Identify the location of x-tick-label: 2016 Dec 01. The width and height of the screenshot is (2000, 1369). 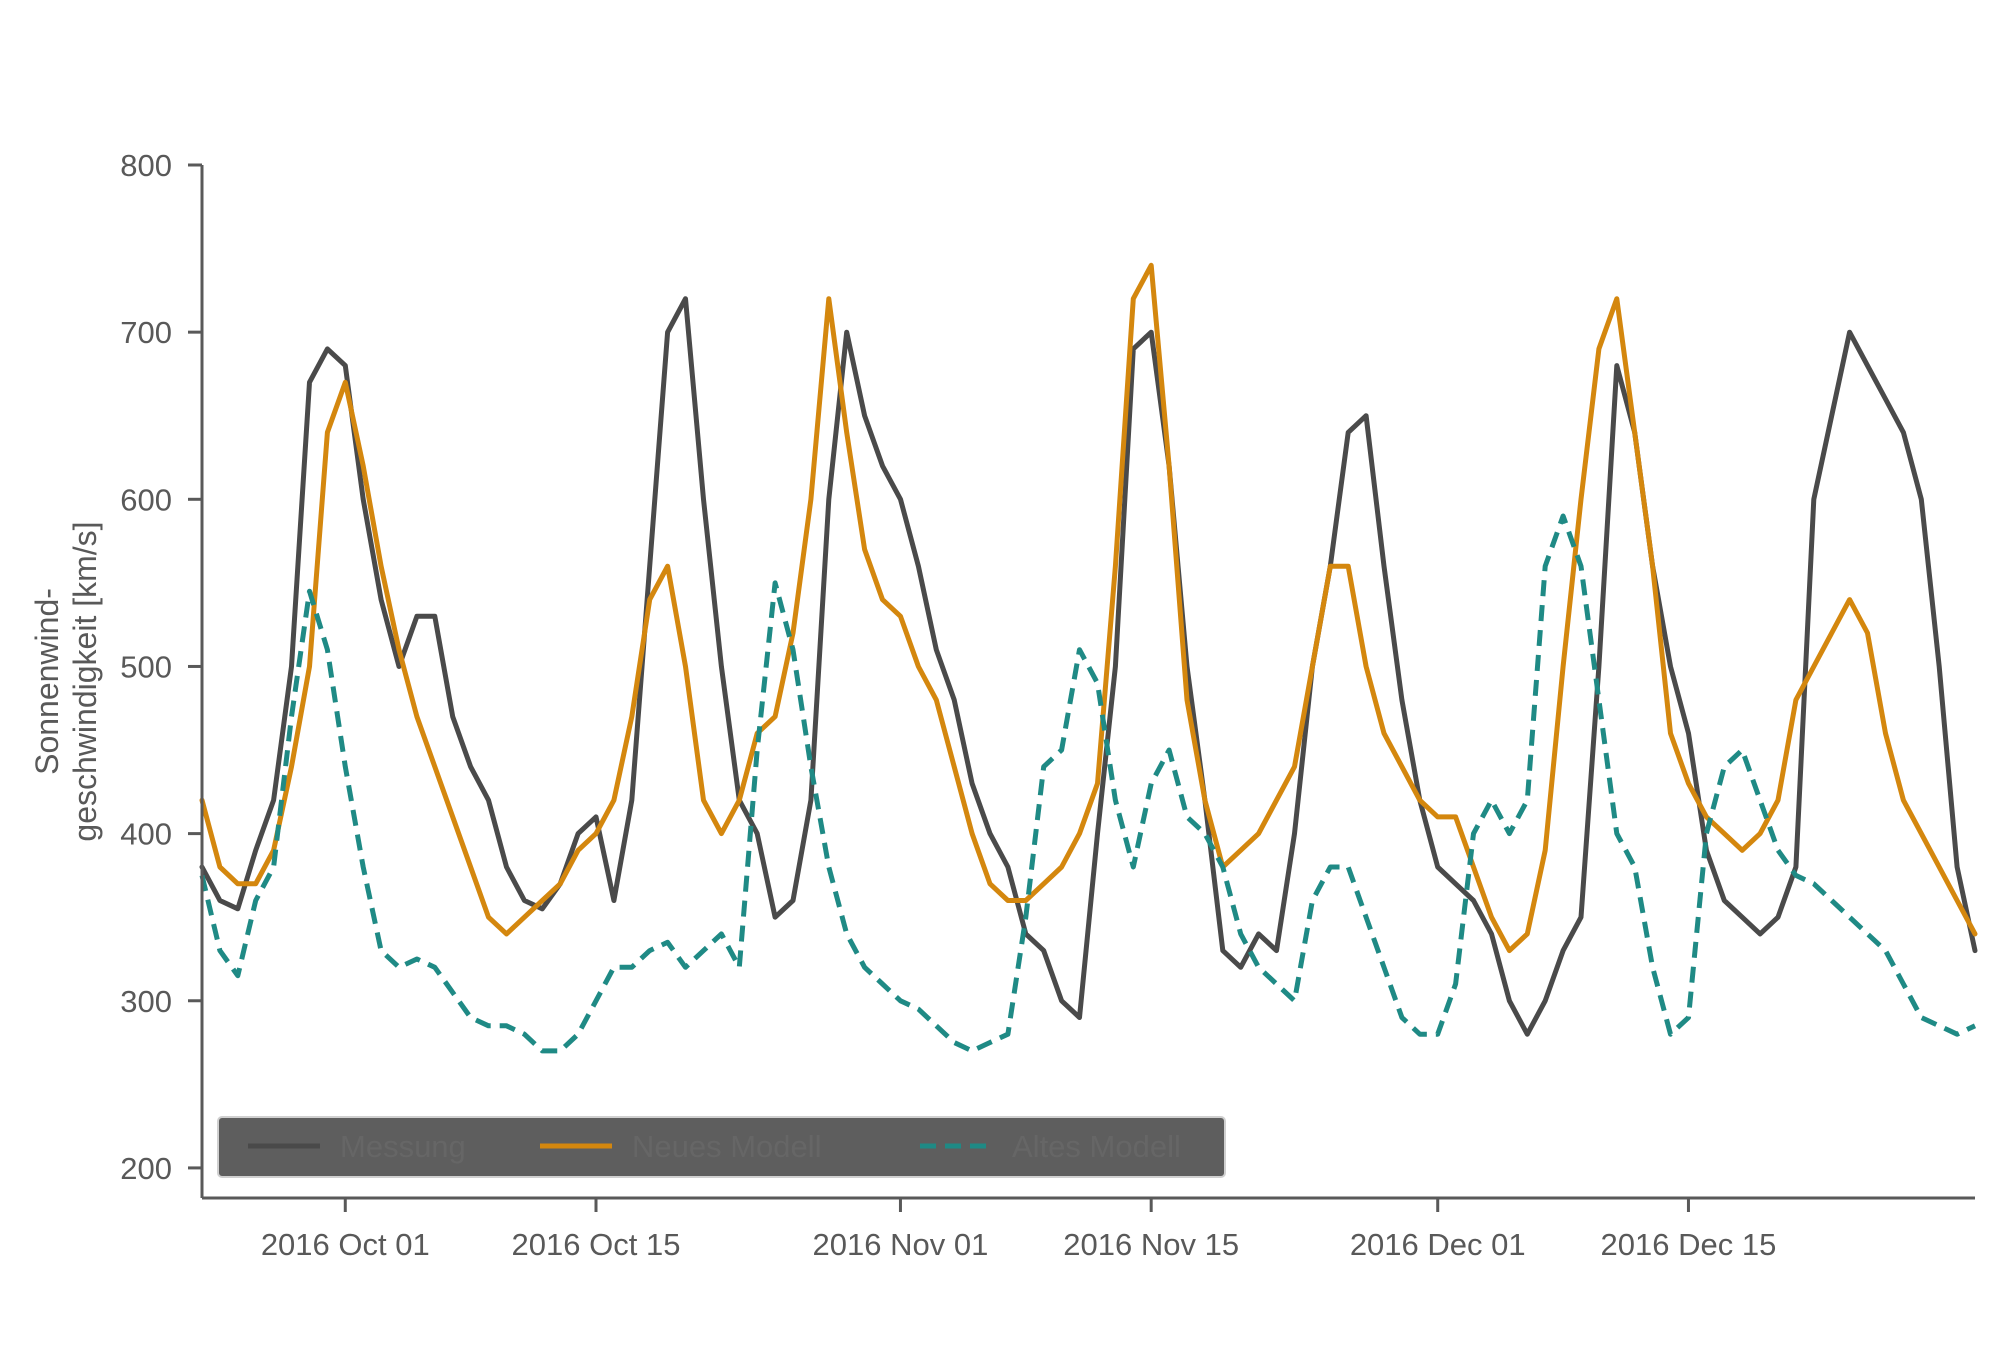
(1438, 1244).